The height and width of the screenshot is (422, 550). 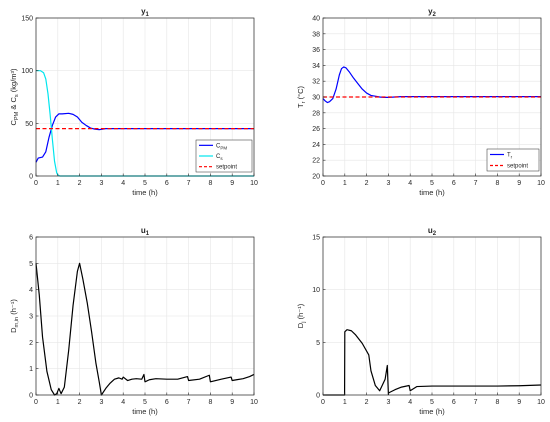 What do you see at coordinates (432, 231) in the screenshot?
I see `chart-title: u2` at bounding box center [432, 231].